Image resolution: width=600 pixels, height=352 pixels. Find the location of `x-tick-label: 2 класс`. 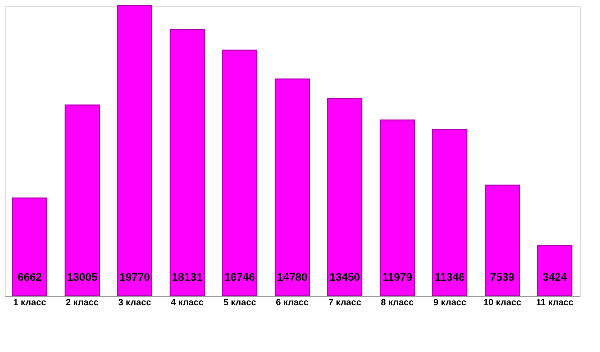

x-tick-label: 2 класс is located at coordinates (82, 303).